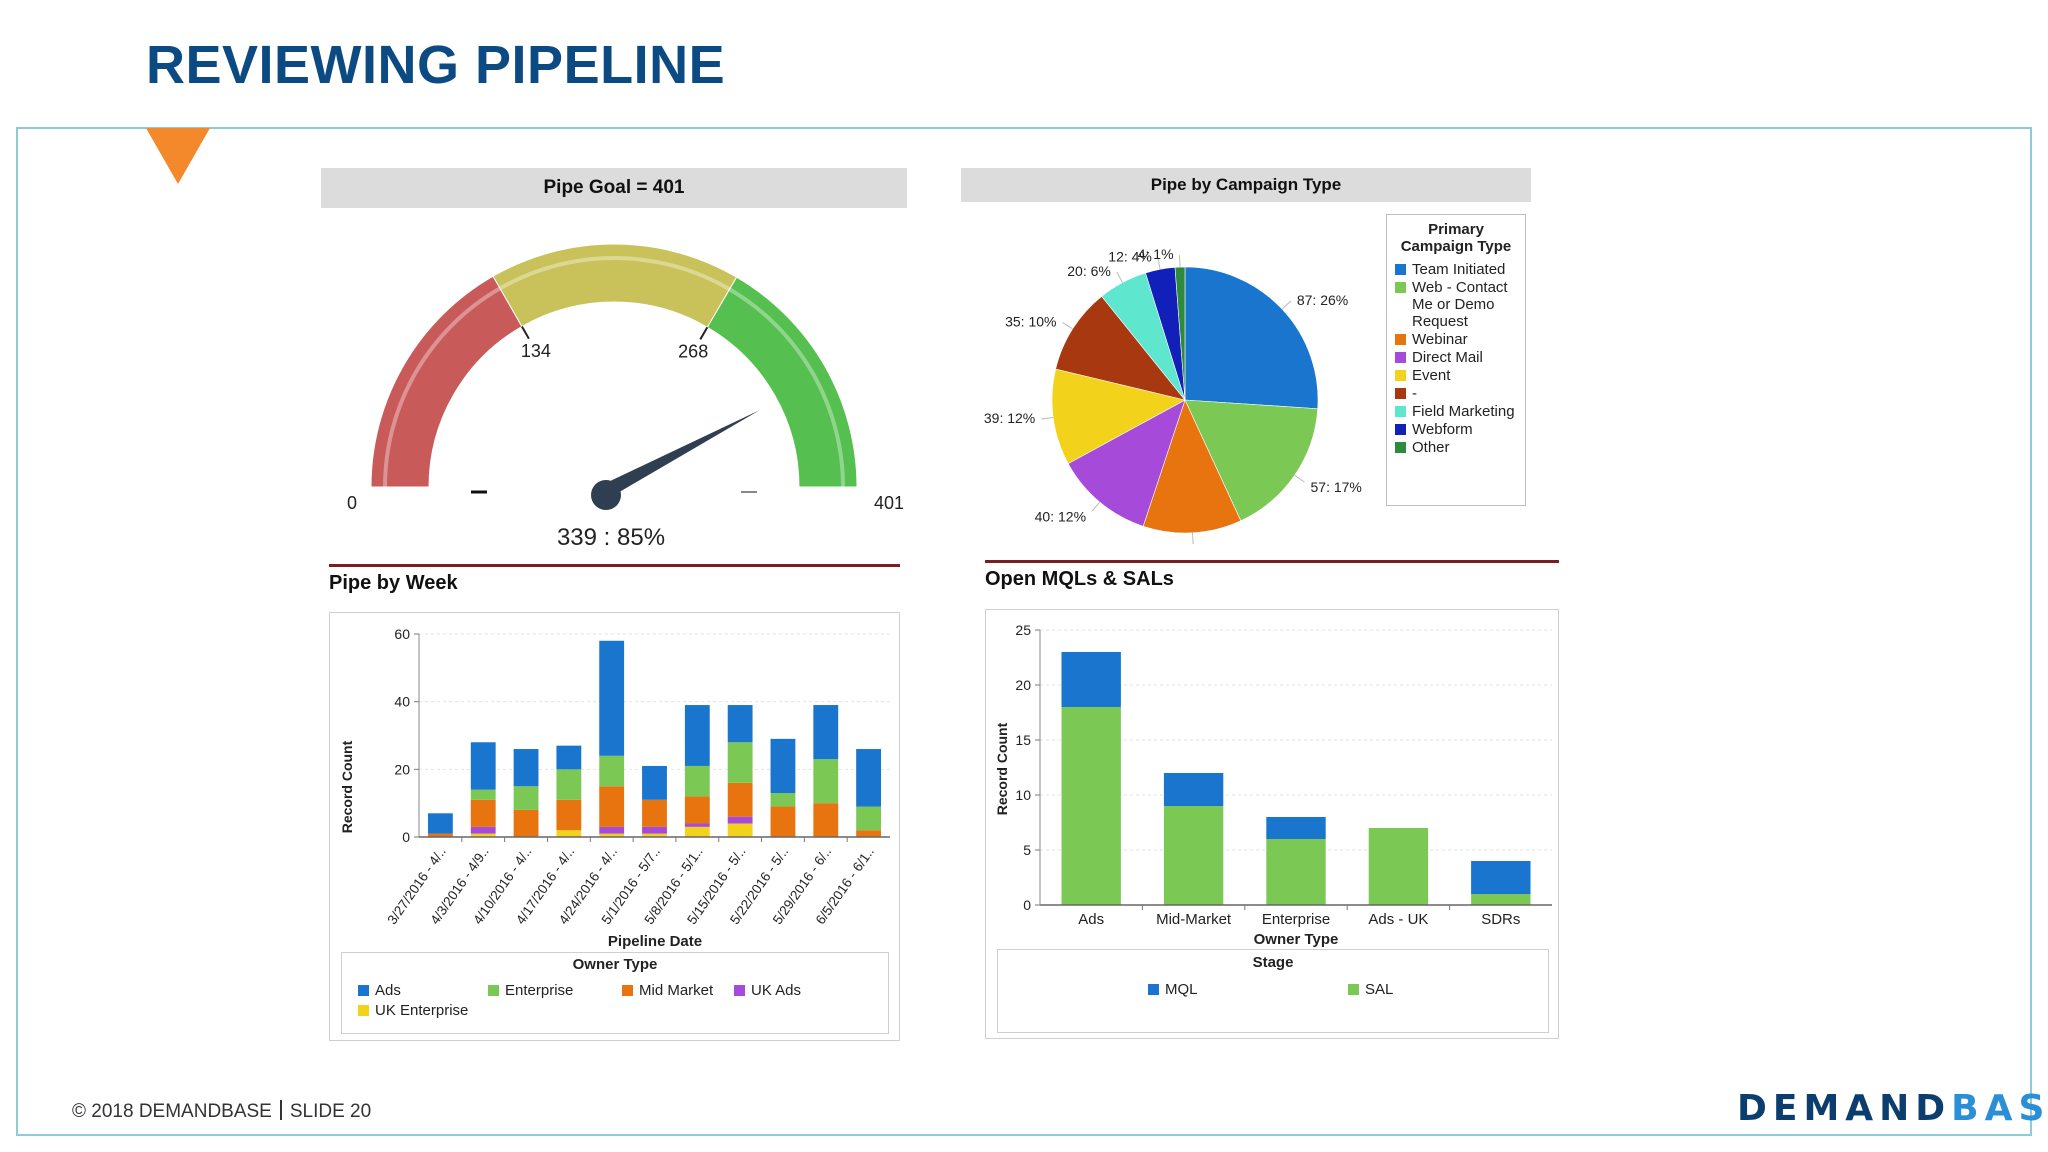 This screenshot has height=1152, width=2048. I want to click on gauge-hub, so click(606, 495).